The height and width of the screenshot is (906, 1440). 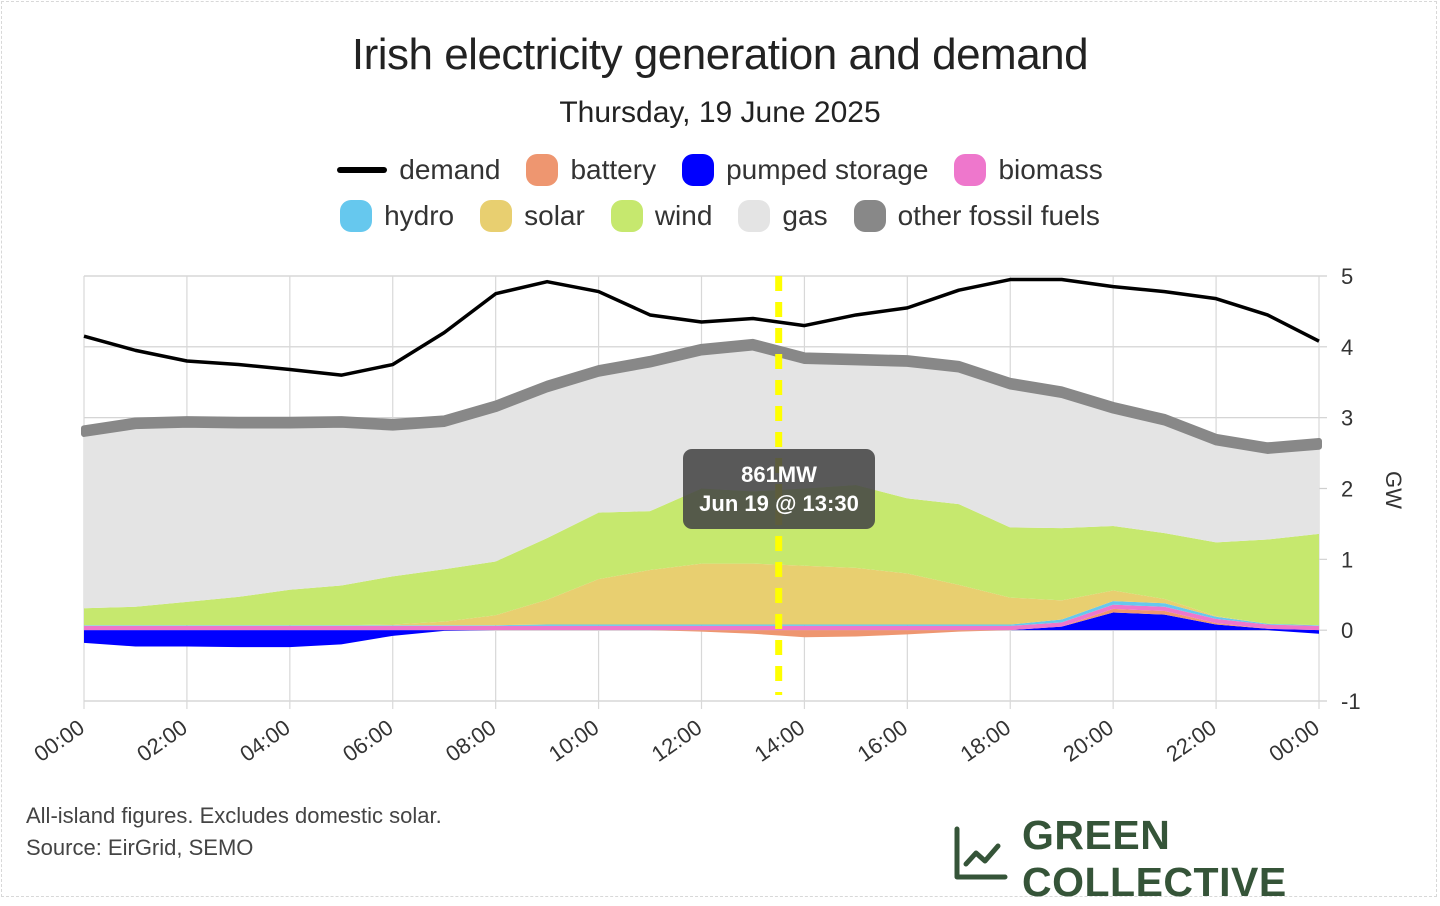 What do you see at coordinates (701, 617) in the screenshot?
I see `biomass-area` at bounding box center [701, 617].